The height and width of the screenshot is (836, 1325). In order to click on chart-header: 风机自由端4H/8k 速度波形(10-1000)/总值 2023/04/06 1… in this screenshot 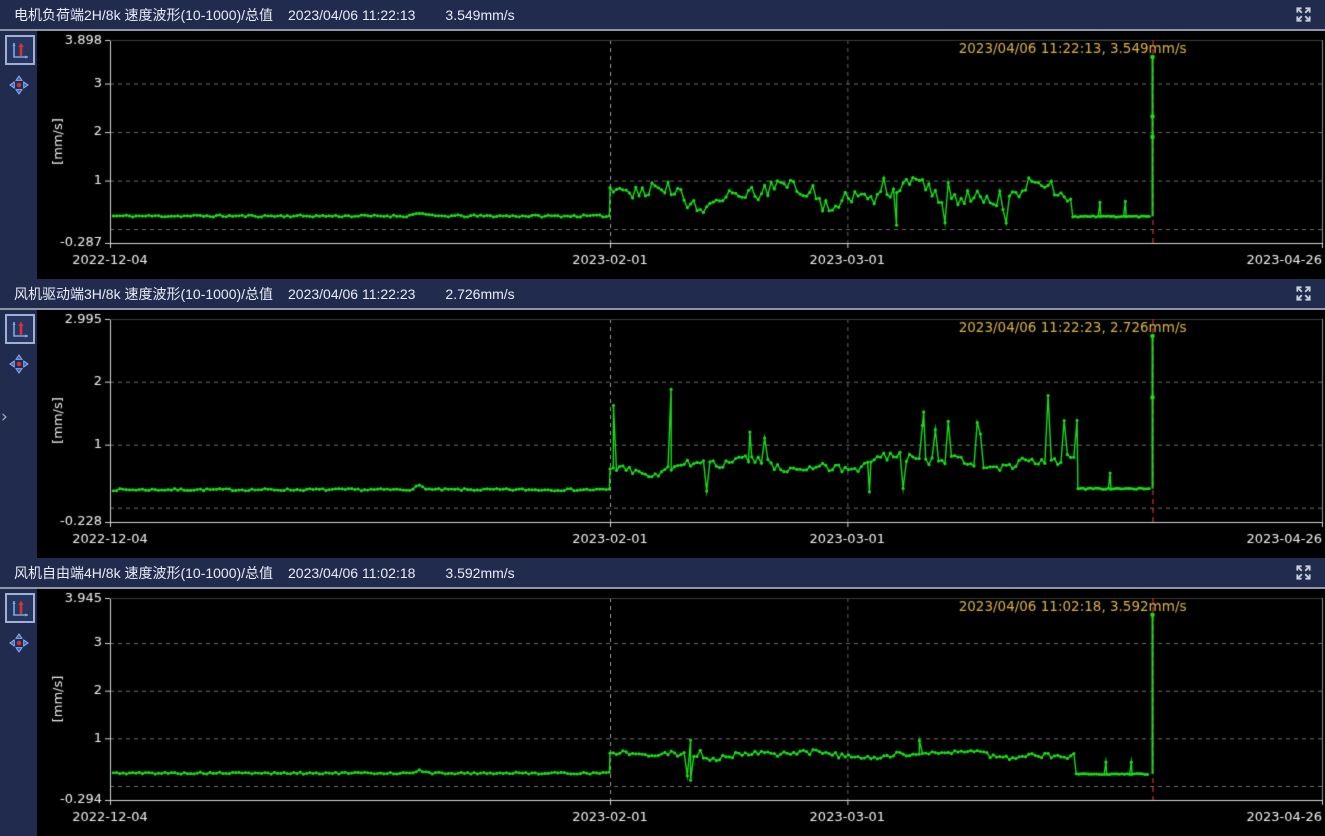, I will do `click(662, 573)`.